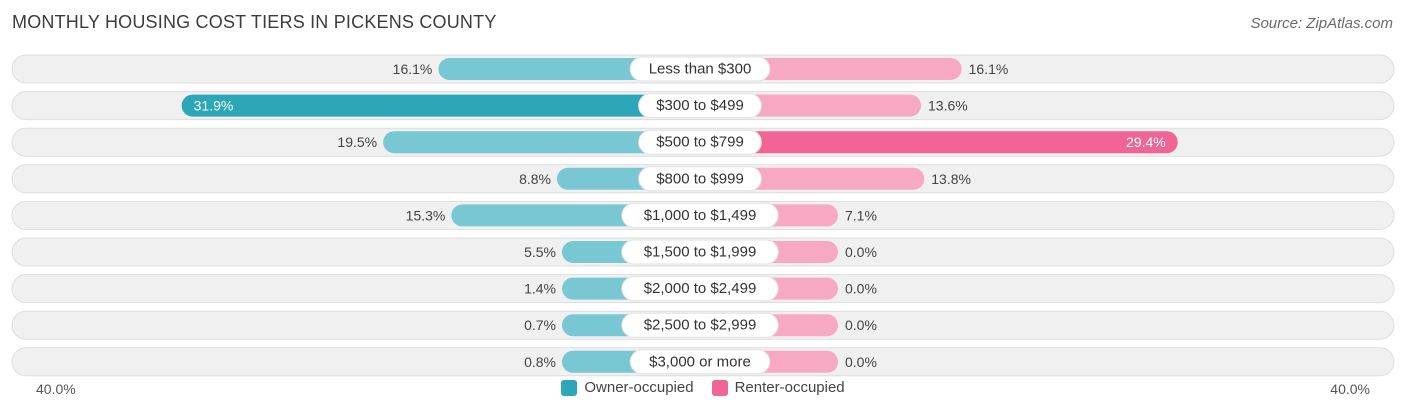  What do you see at coordinates (989, 69) in the screenshot?
I see `renter-value-label: 16.1%` at bounding box center [989, 69].